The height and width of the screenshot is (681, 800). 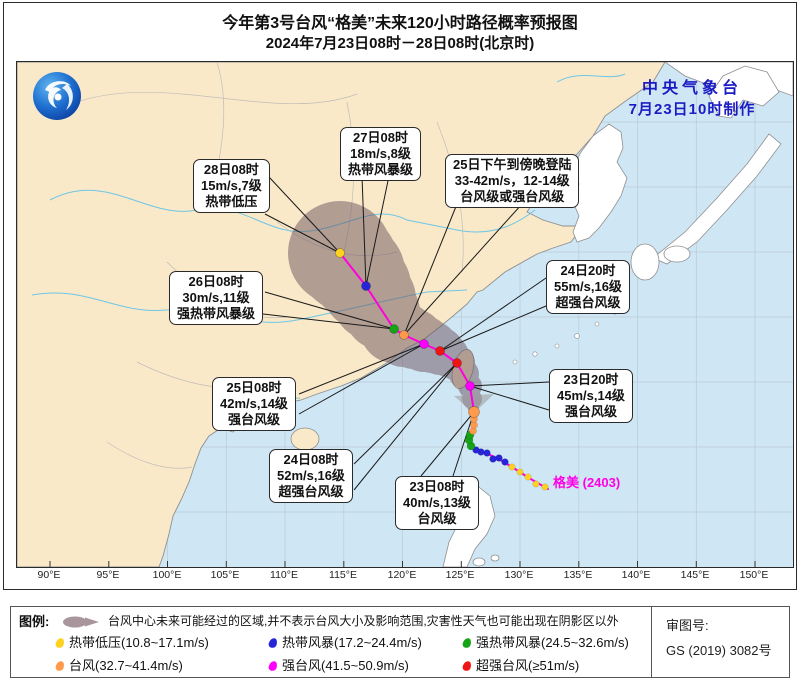 What do you see at coordinates (720, 642) in the screenshot?
I see `map-approval: 审图号: GS (2019) 3082号` at bounding box center [720, 642].